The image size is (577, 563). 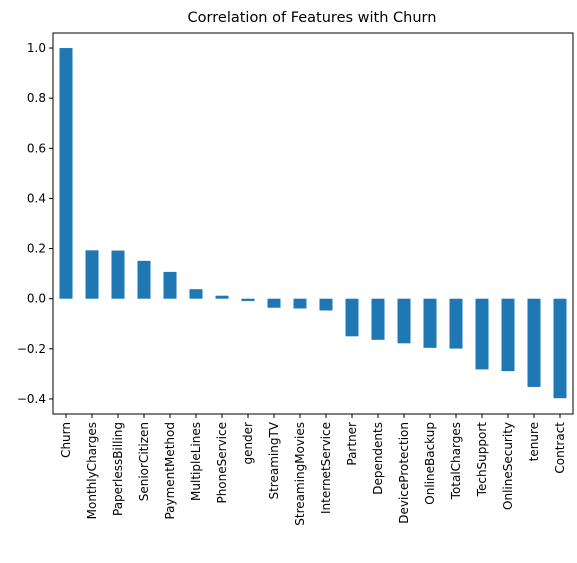 What do you see at coordinates (36, 98) in the screenshot?
I see `y-tick-label: 0.8` at bounding box center [36, 98].